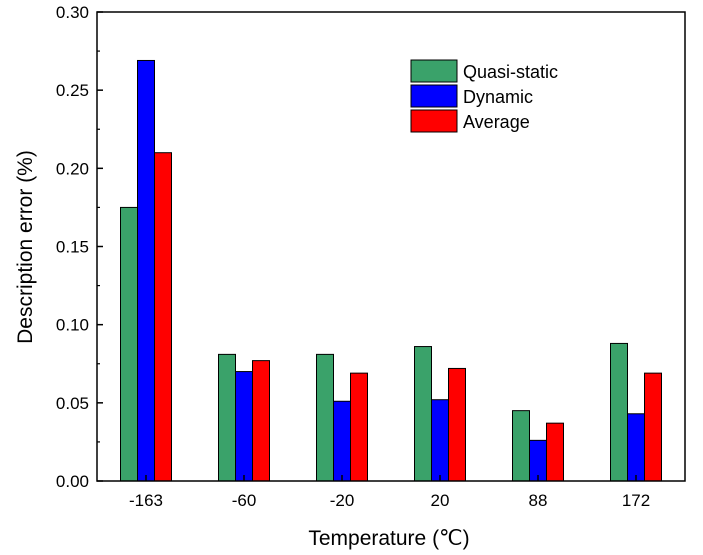 This screenshot has width=703, height=555. I want to click on y-tick-label: 0.10, so click(72, 325).